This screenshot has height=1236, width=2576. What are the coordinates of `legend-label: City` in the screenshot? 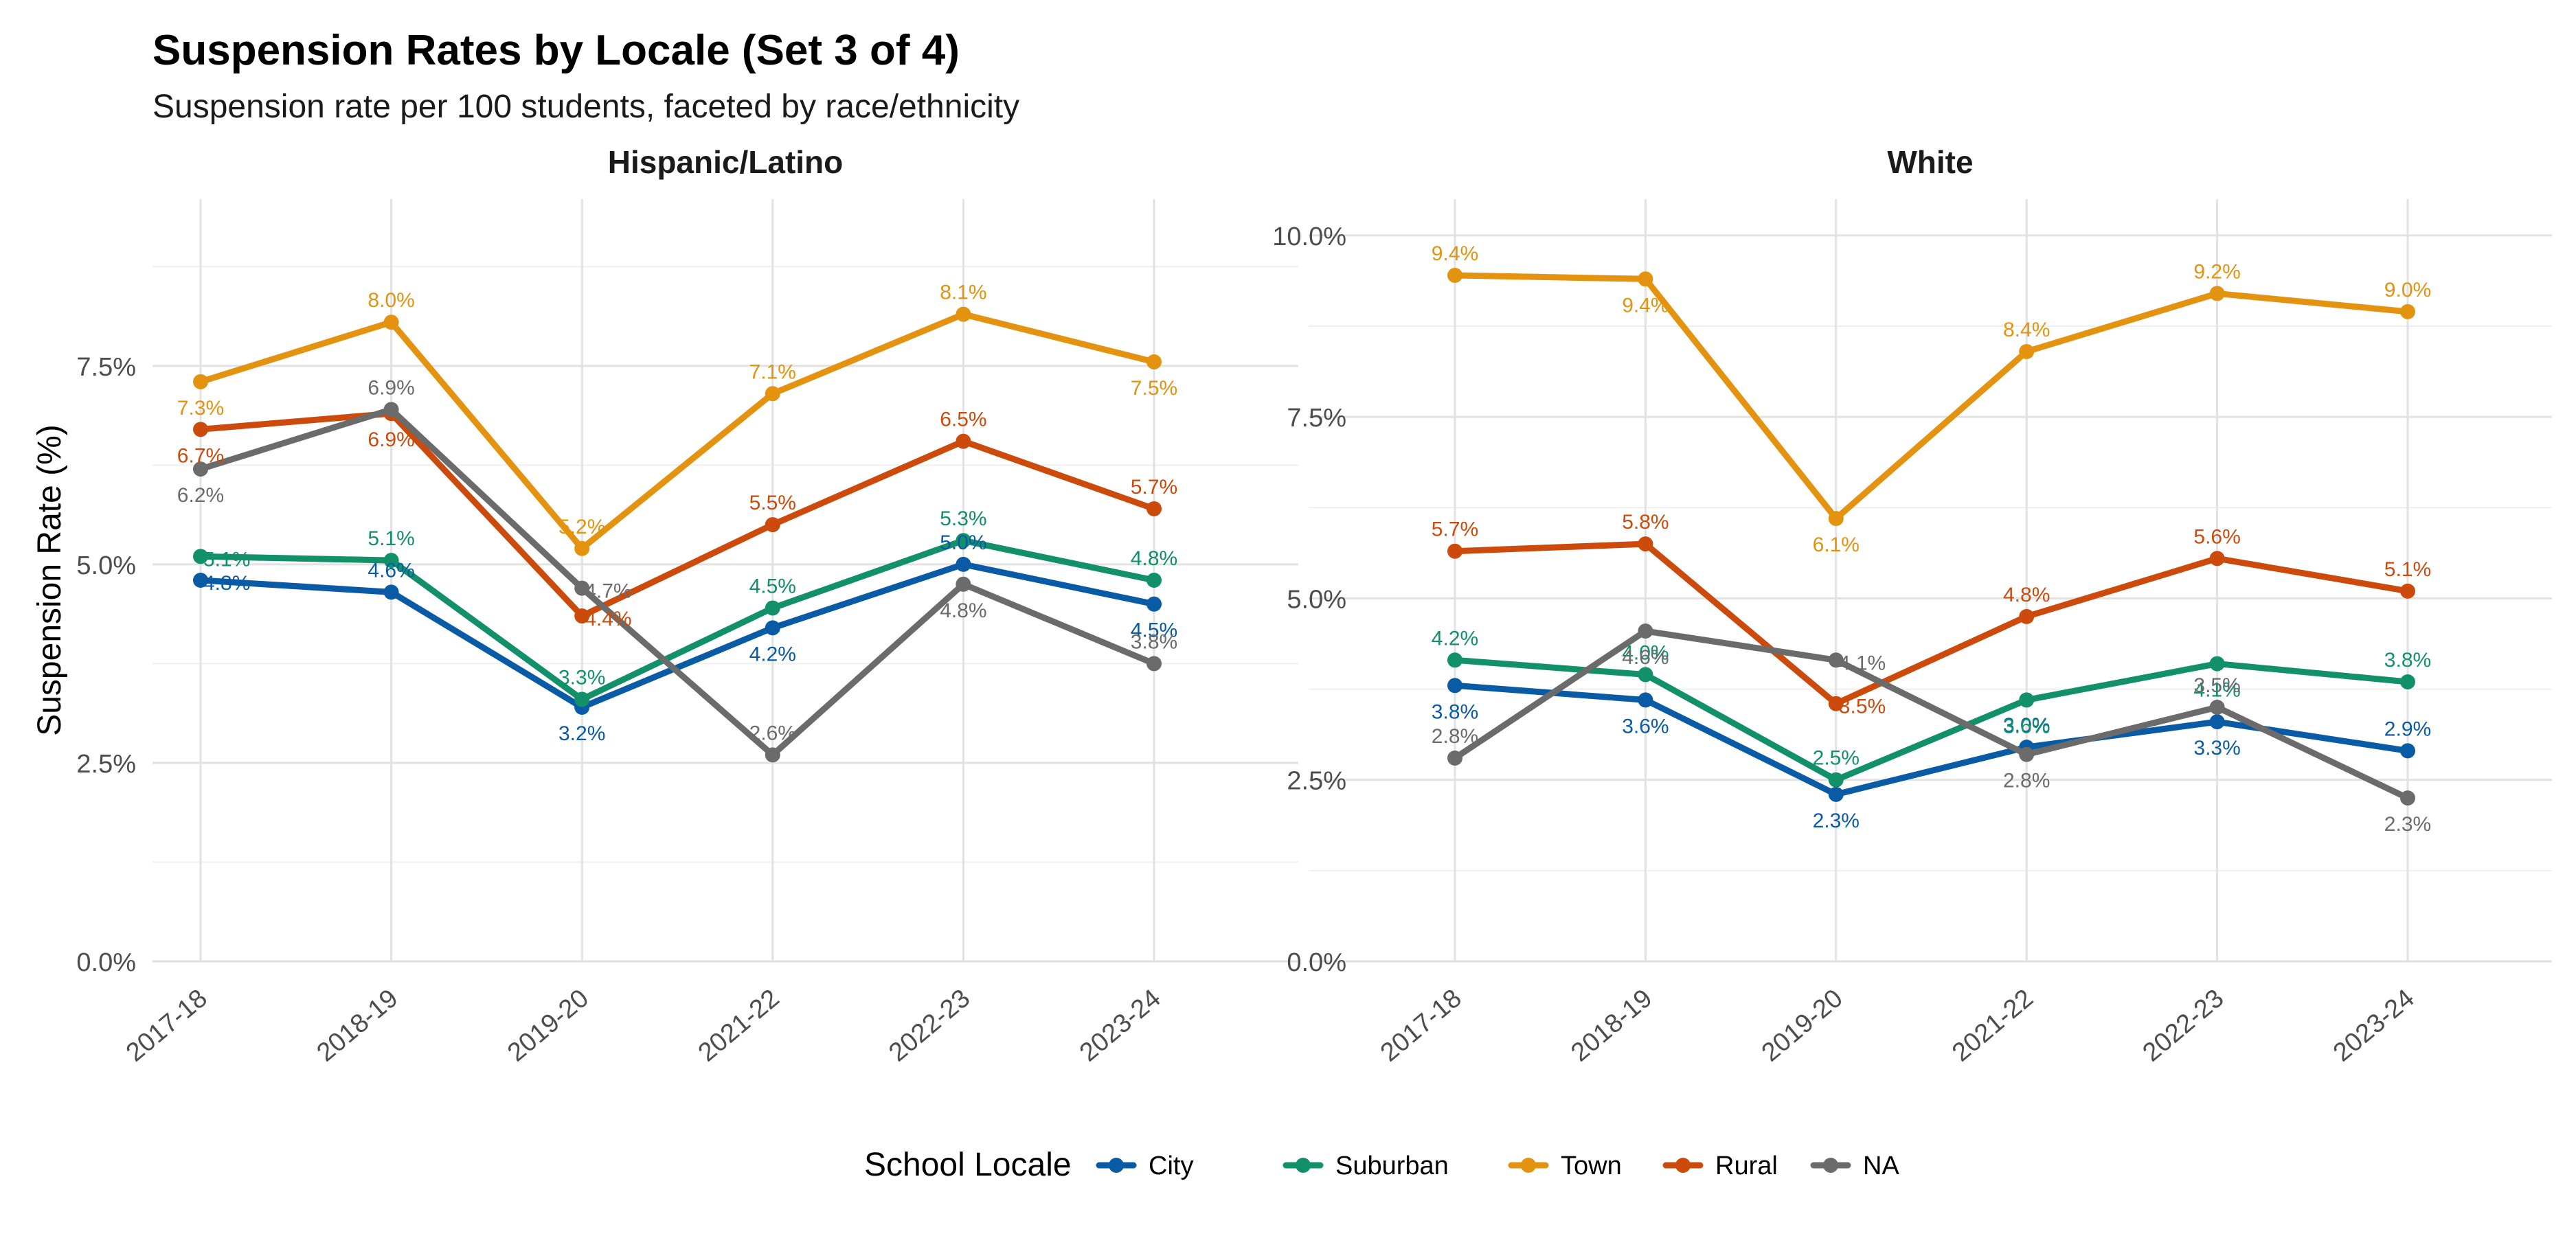 It's located at (1171, 1166).